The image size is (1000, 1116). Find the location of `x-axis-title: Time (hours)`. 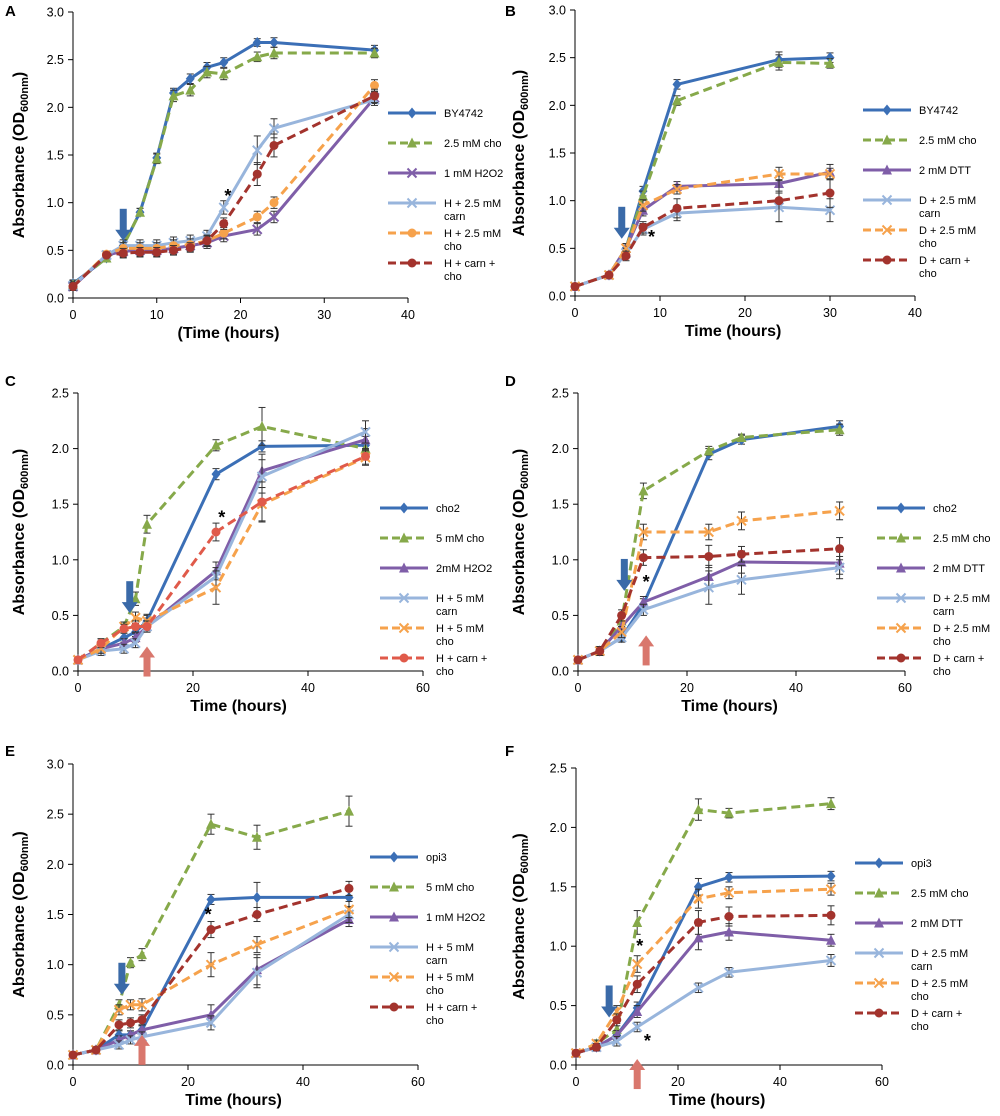

x-axis-title: Time (hours) is located at coordinates (233, 1100).